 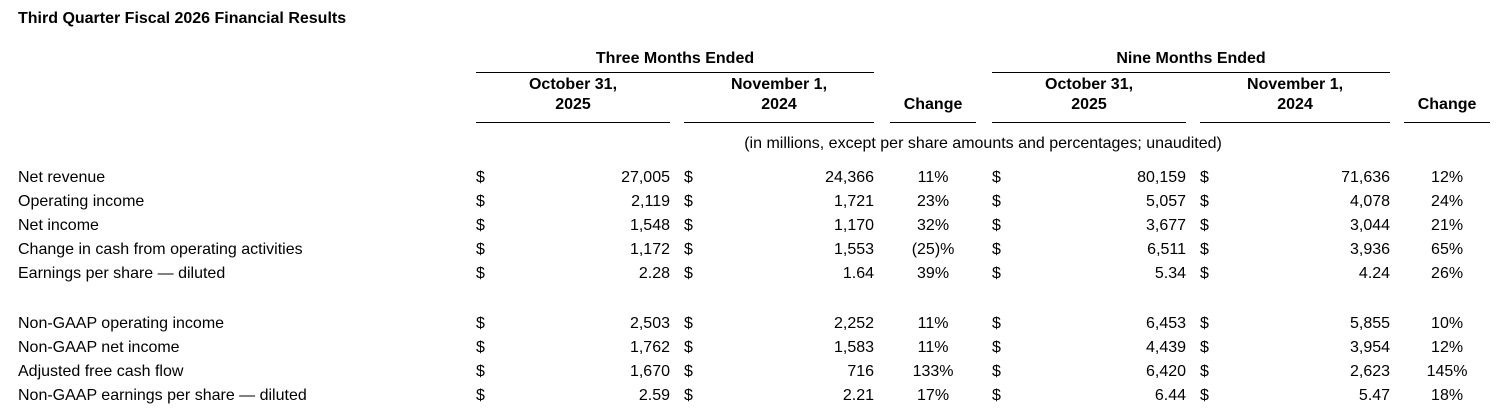 I want to click on change-nm: 24%, so click(x=1447, y=201).